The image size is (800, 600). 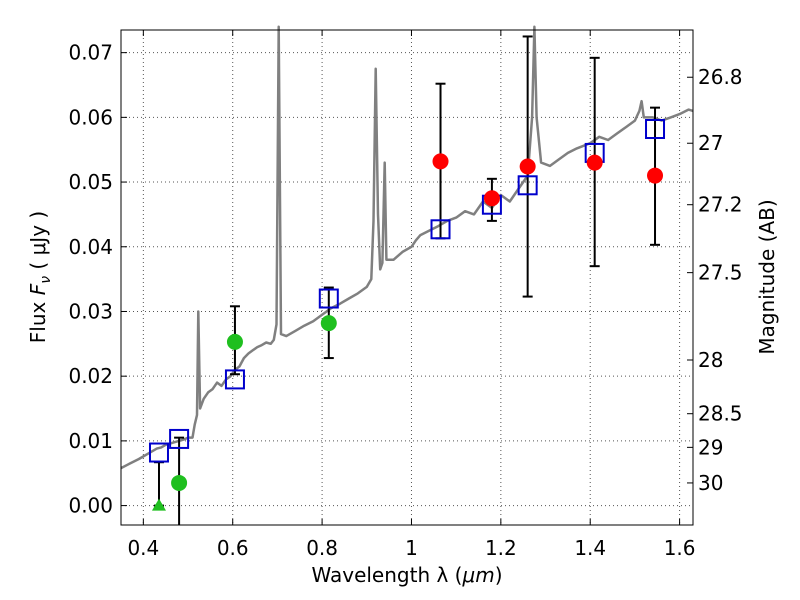 I want to click on y2-tick-label: 29, so click(x=710, y=447).